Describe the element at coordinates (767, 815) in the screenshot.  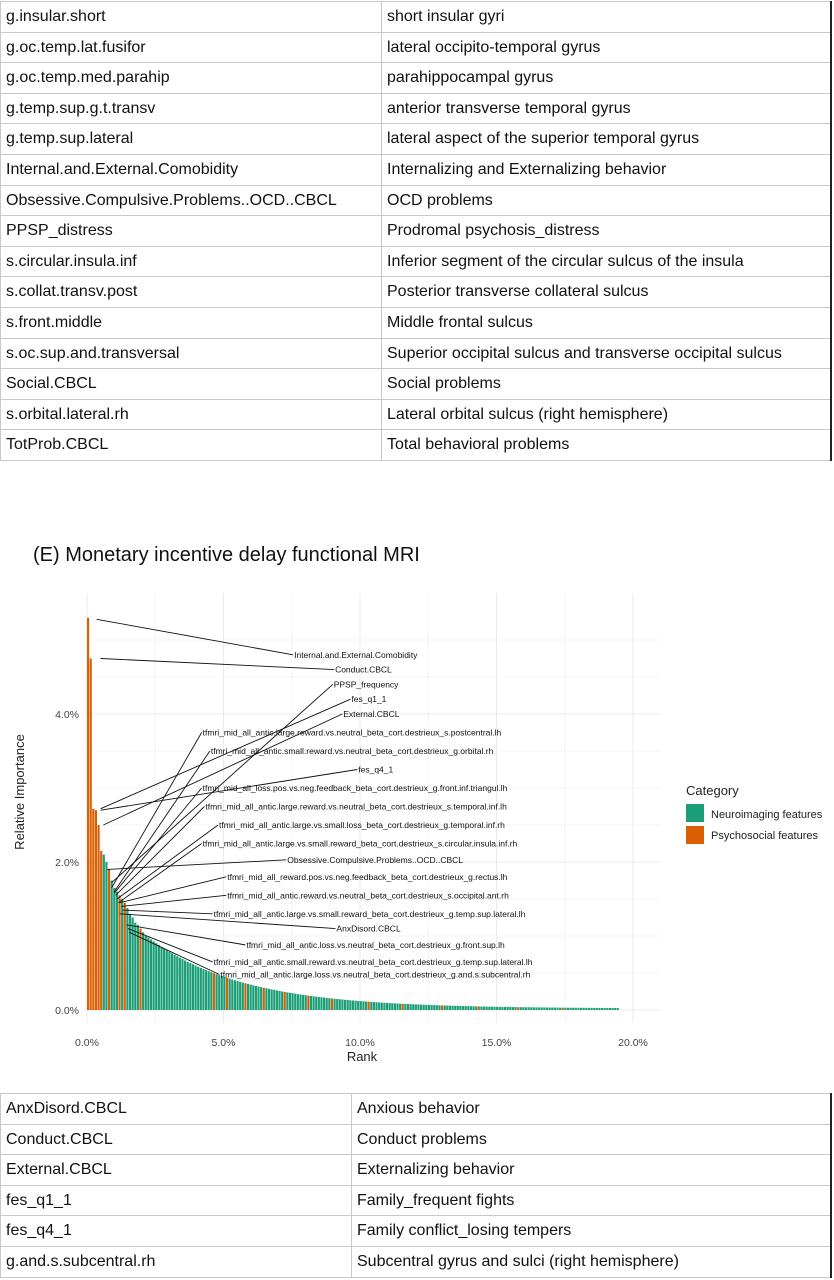
I see `legend-label-neuroimaging: Neuroimaging features` at that location.